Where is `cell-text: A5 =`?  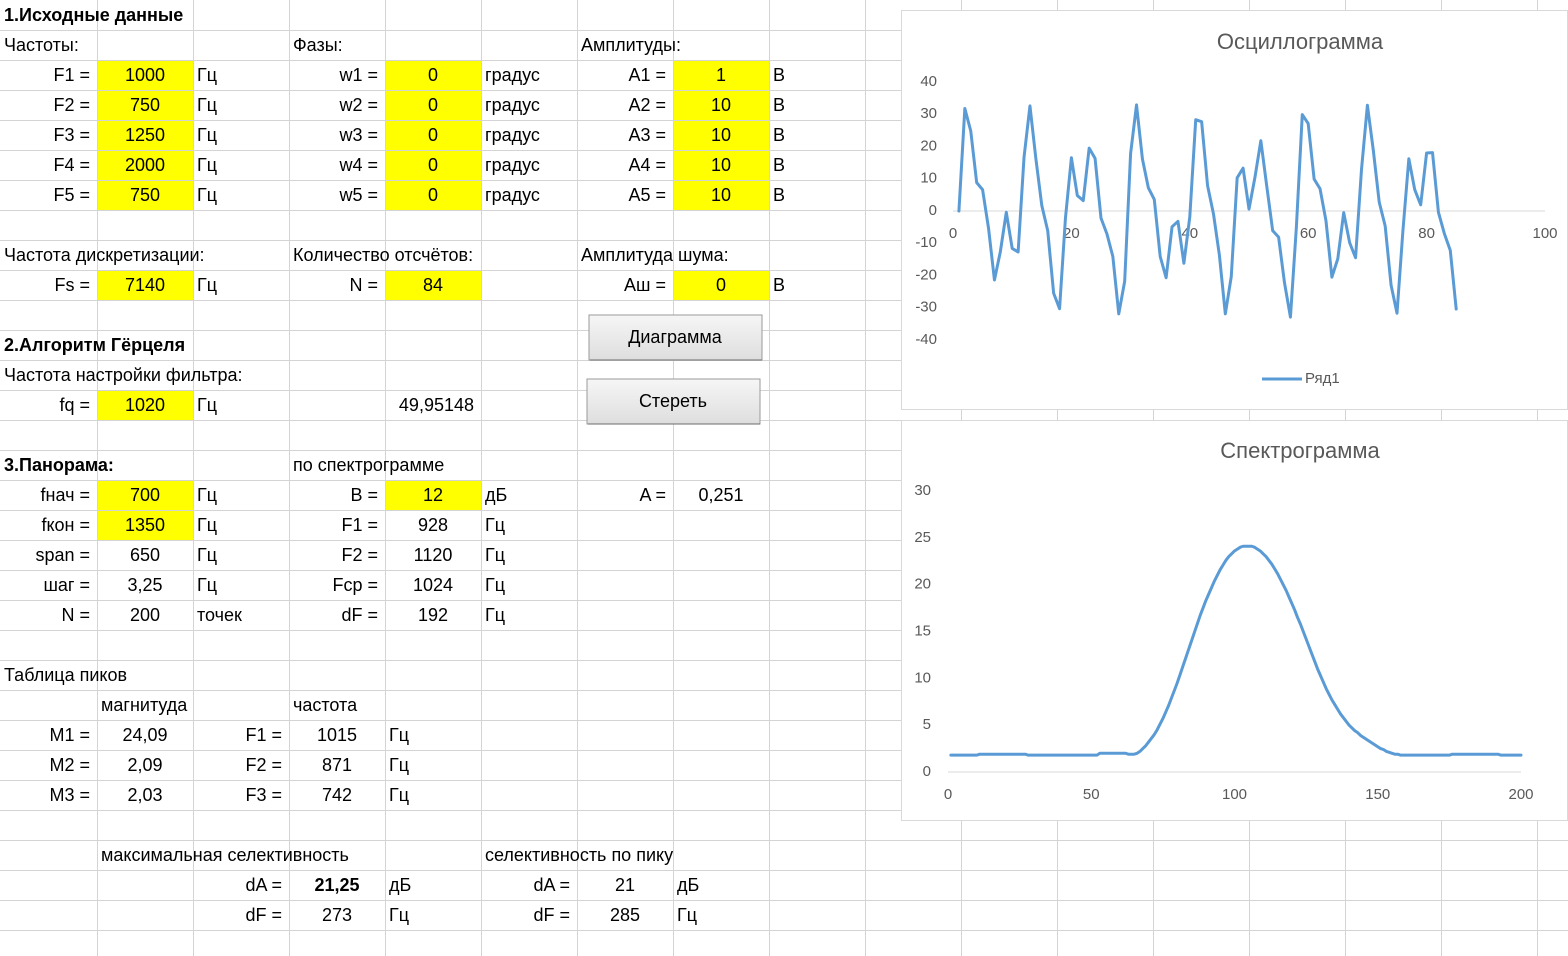
cell-text: A5 = is located at coordinates (647, 195).